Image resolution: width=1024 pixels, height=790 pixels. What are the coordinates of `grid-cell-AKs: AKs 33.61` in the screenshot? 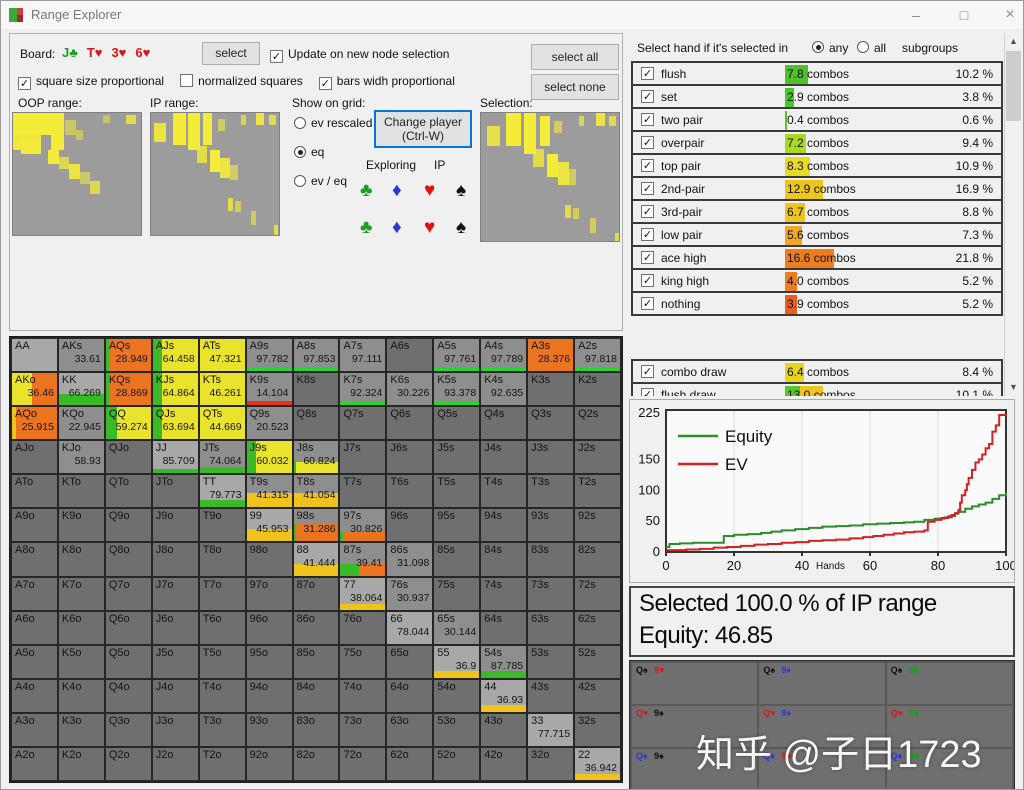 It's located at (81, 355).